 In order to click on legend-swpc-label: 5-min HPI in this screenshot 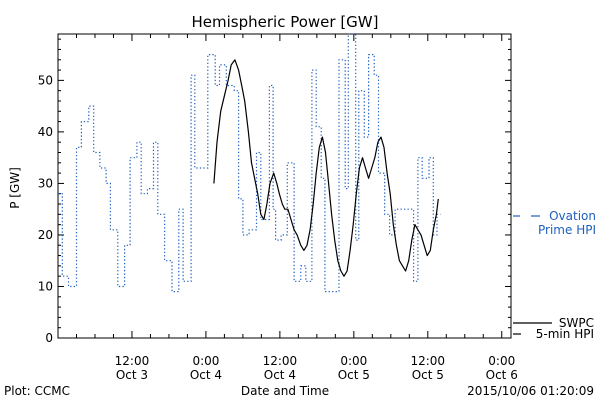, I will do `click(565, 334)`.